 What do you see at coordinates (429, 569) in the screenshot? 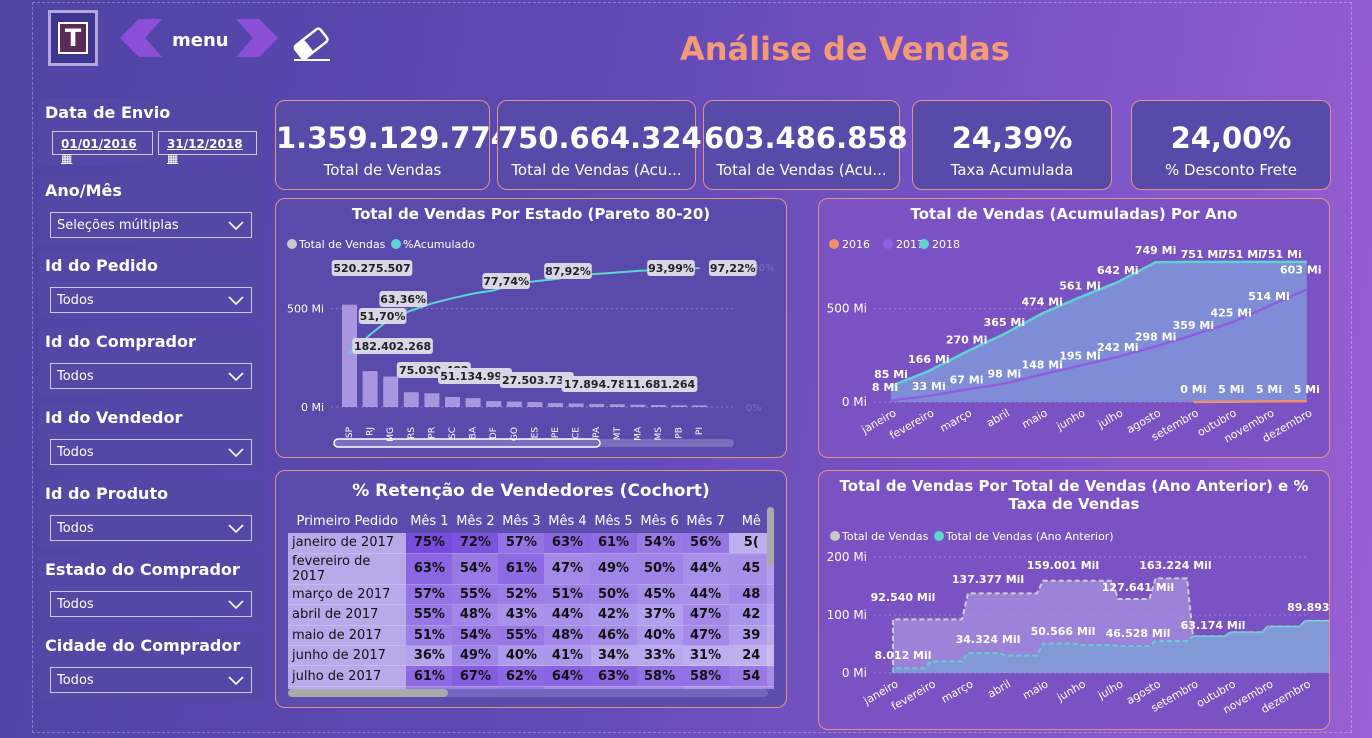
I see `retention-cell: 63%` at bounding box center [429, 569].